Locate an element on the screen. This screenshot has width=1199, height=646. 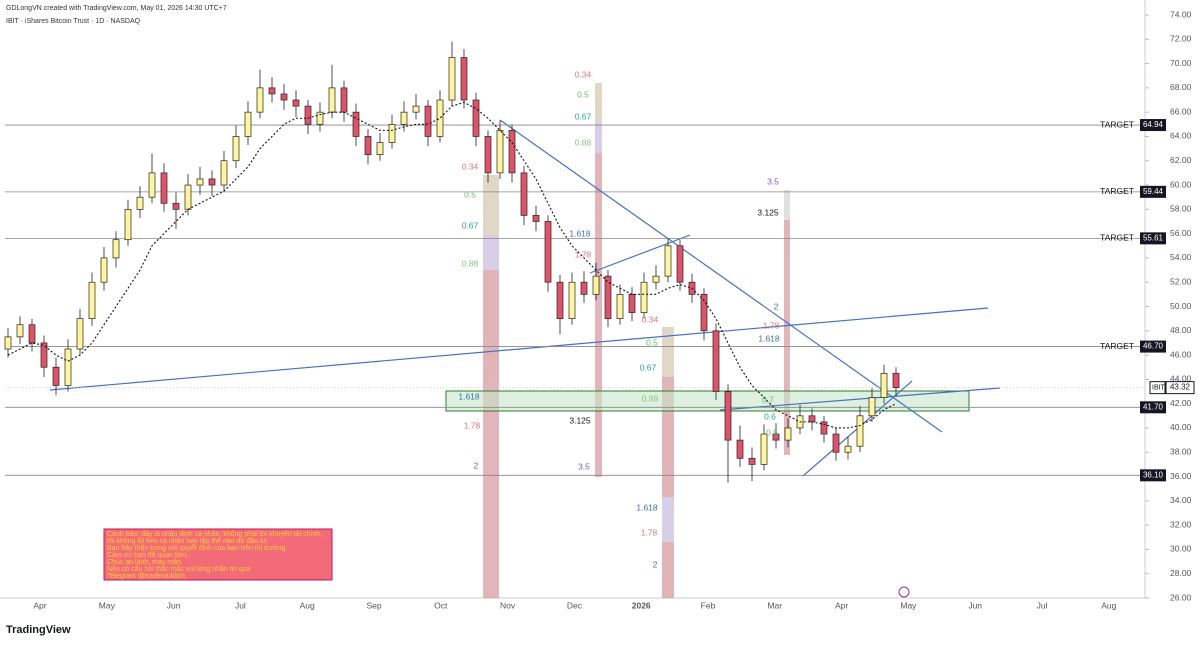
y-tick-label: 42.00 is located at coordinates (1181, 403).